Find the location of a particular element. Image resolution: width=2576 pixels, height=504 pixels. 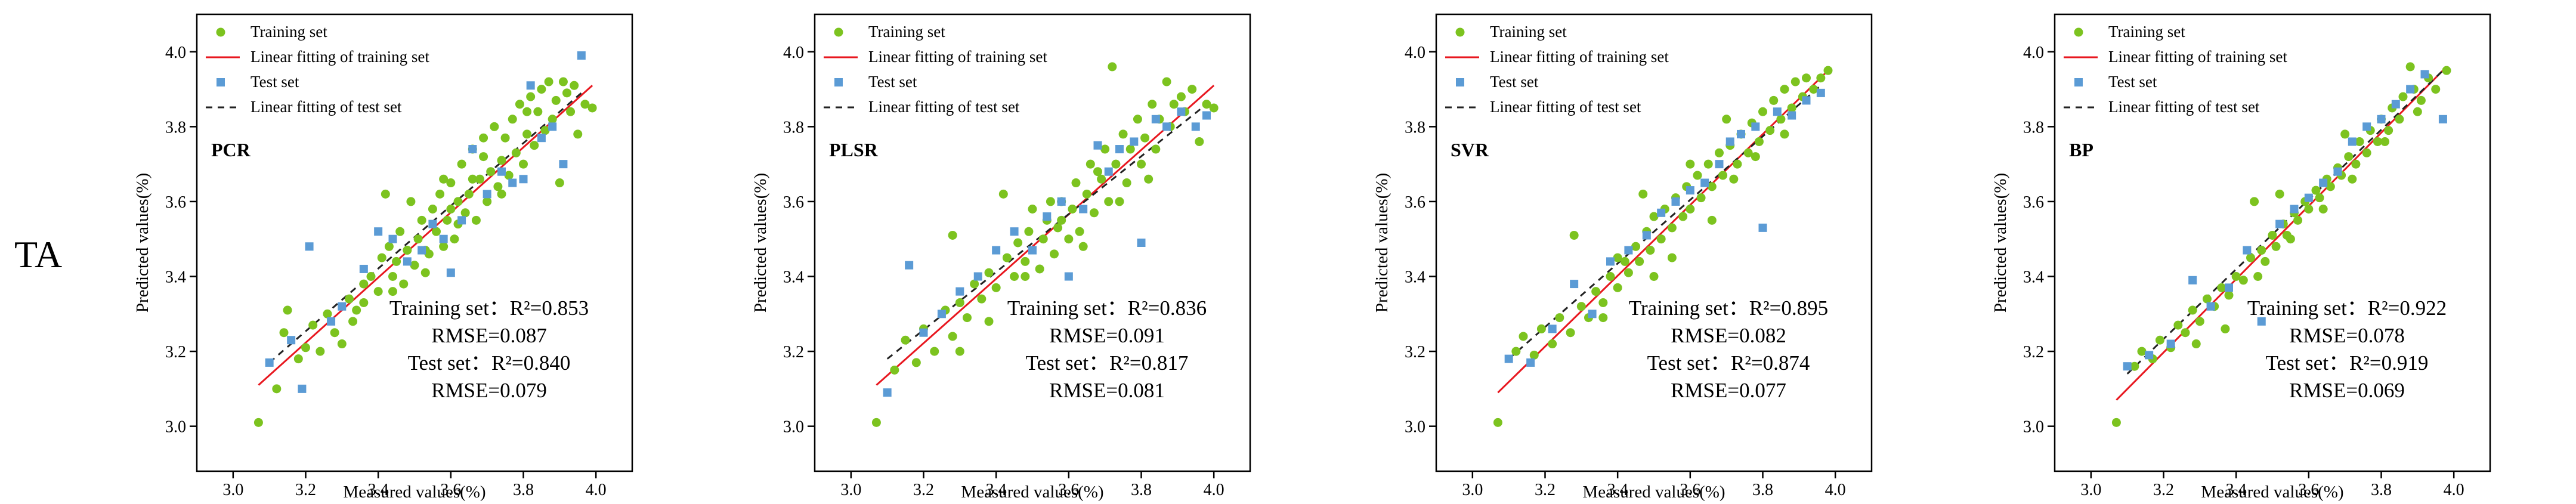

y-tick-label: 3.6 is located at coordinates (793, 202).